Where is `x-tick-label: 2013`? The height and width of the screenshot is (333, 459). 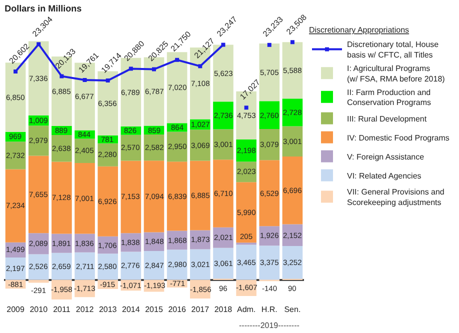
x-tick-label: 2013 is located at coordinates (108, 309).